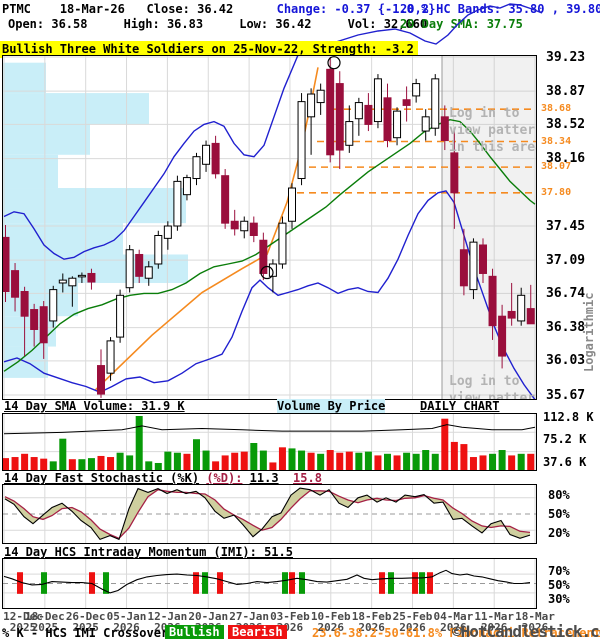  What do you see at coordinates (330, 622) in the screenshot?
I see `date-tick-10-Feb: 10-Feb 2026` at bounding box center [330, 622].